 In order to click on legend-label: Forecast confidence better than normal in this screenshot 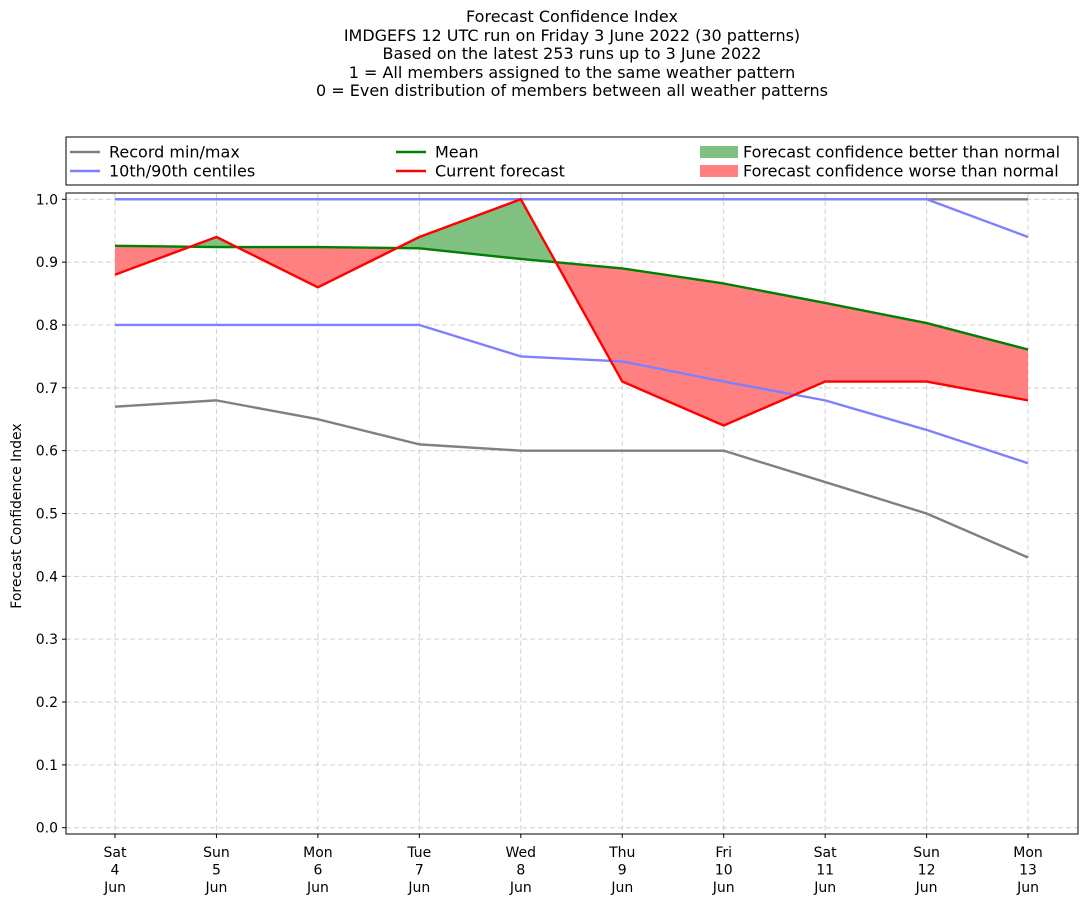, I will do `click(901, 152)`.